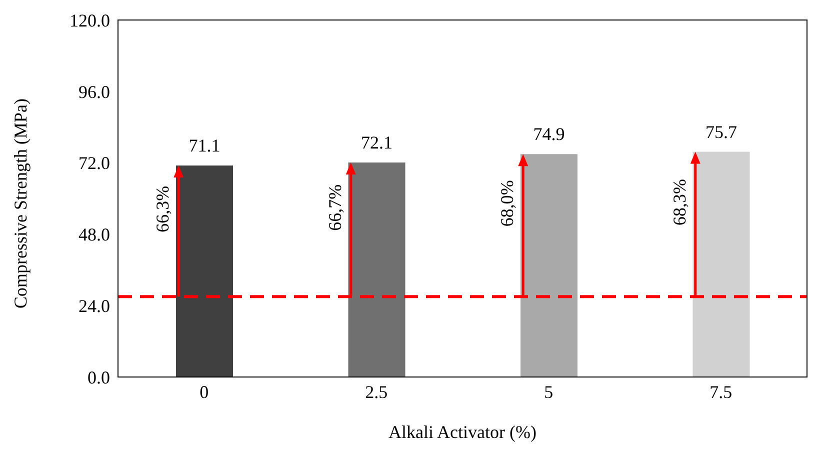 The image size is (817, 452). Describe the element at coordinates (20, 203) in the screenshot. I see `y-axis-title: Compressive Strength (MPa)` at that location.